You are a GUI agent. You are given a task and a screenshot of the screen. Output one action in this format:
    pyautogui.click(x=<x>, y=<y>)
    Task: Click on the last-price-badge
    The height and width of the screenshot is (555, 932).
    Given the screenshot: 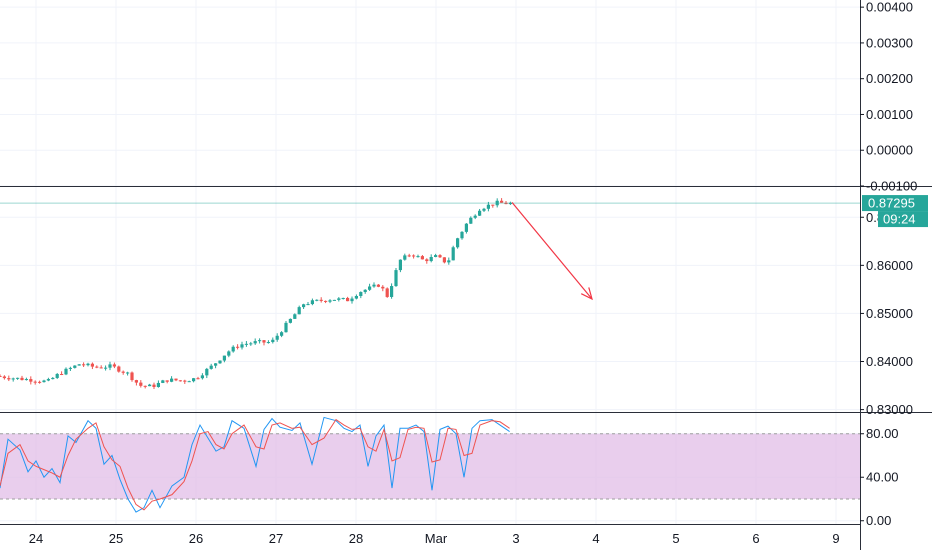 What is the action you would take?
    pyautogui.click(x=895, y=203)
    